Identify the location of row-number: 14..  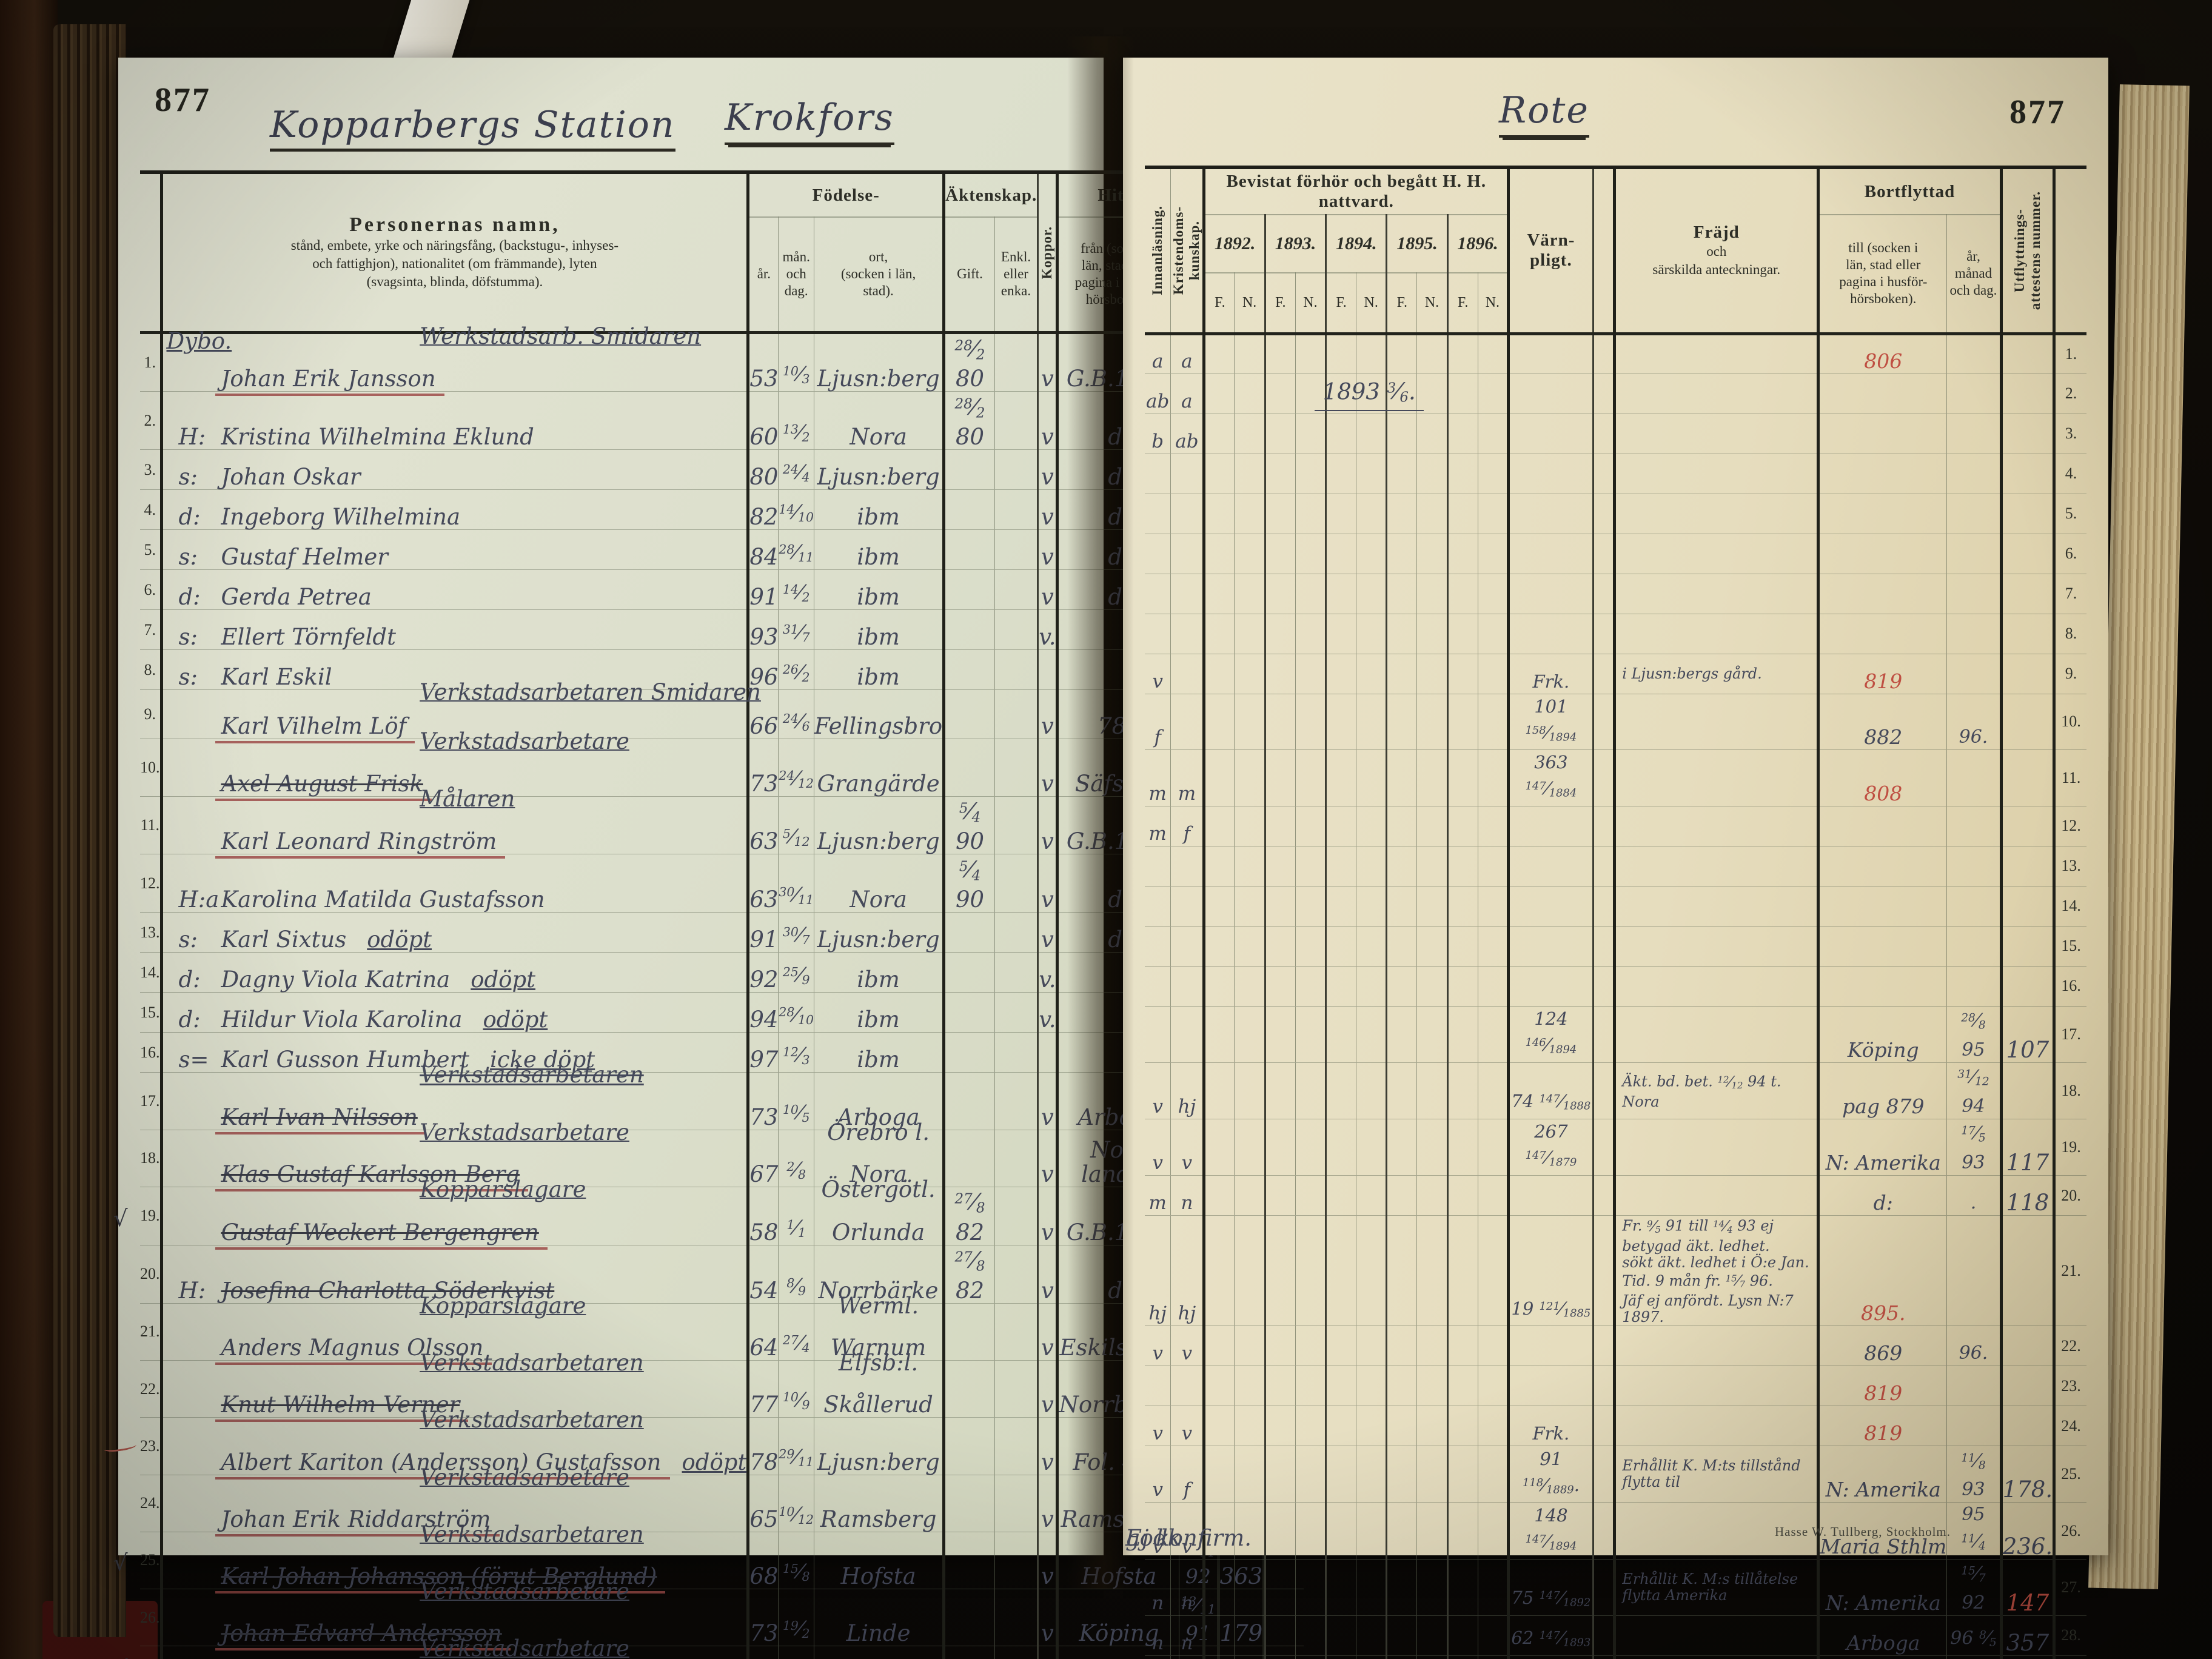
(150, 973).